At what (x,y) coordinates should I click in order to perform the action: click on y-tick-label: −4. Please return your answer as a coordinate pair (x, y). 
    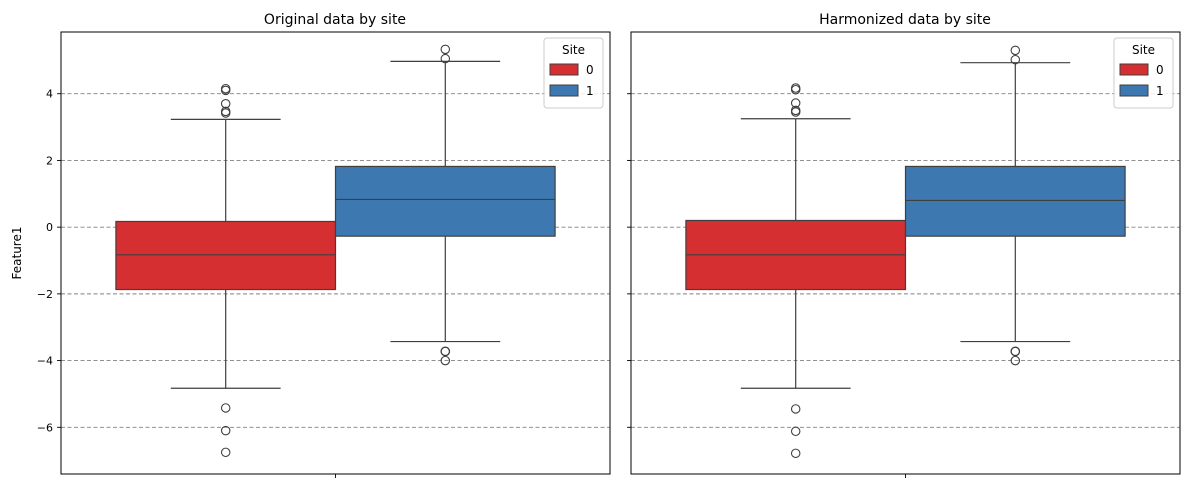
    Looking at the image, I should click on (45, 361).